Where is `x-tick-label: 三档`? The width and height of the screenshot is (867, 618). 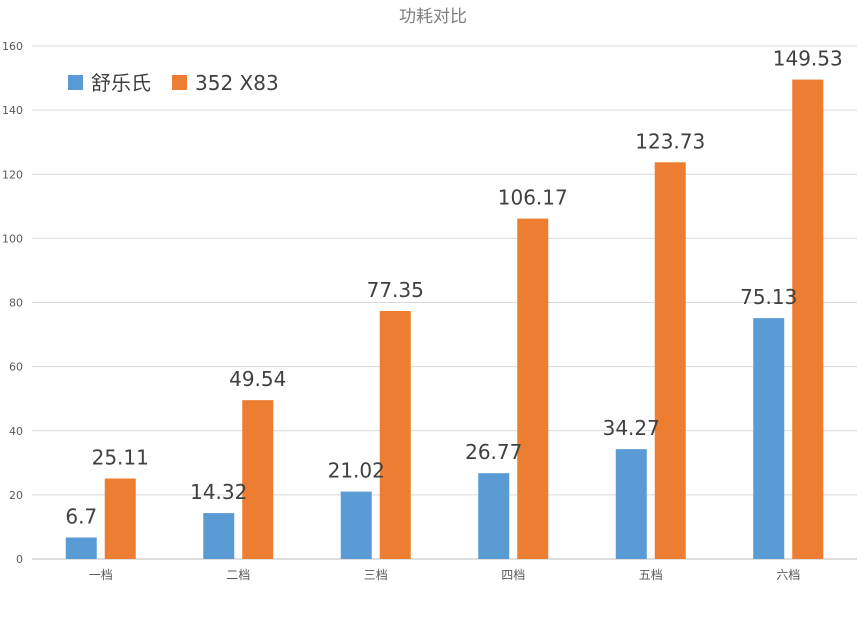
x-tick-label: 三档 is located at coordinates (376, 575).